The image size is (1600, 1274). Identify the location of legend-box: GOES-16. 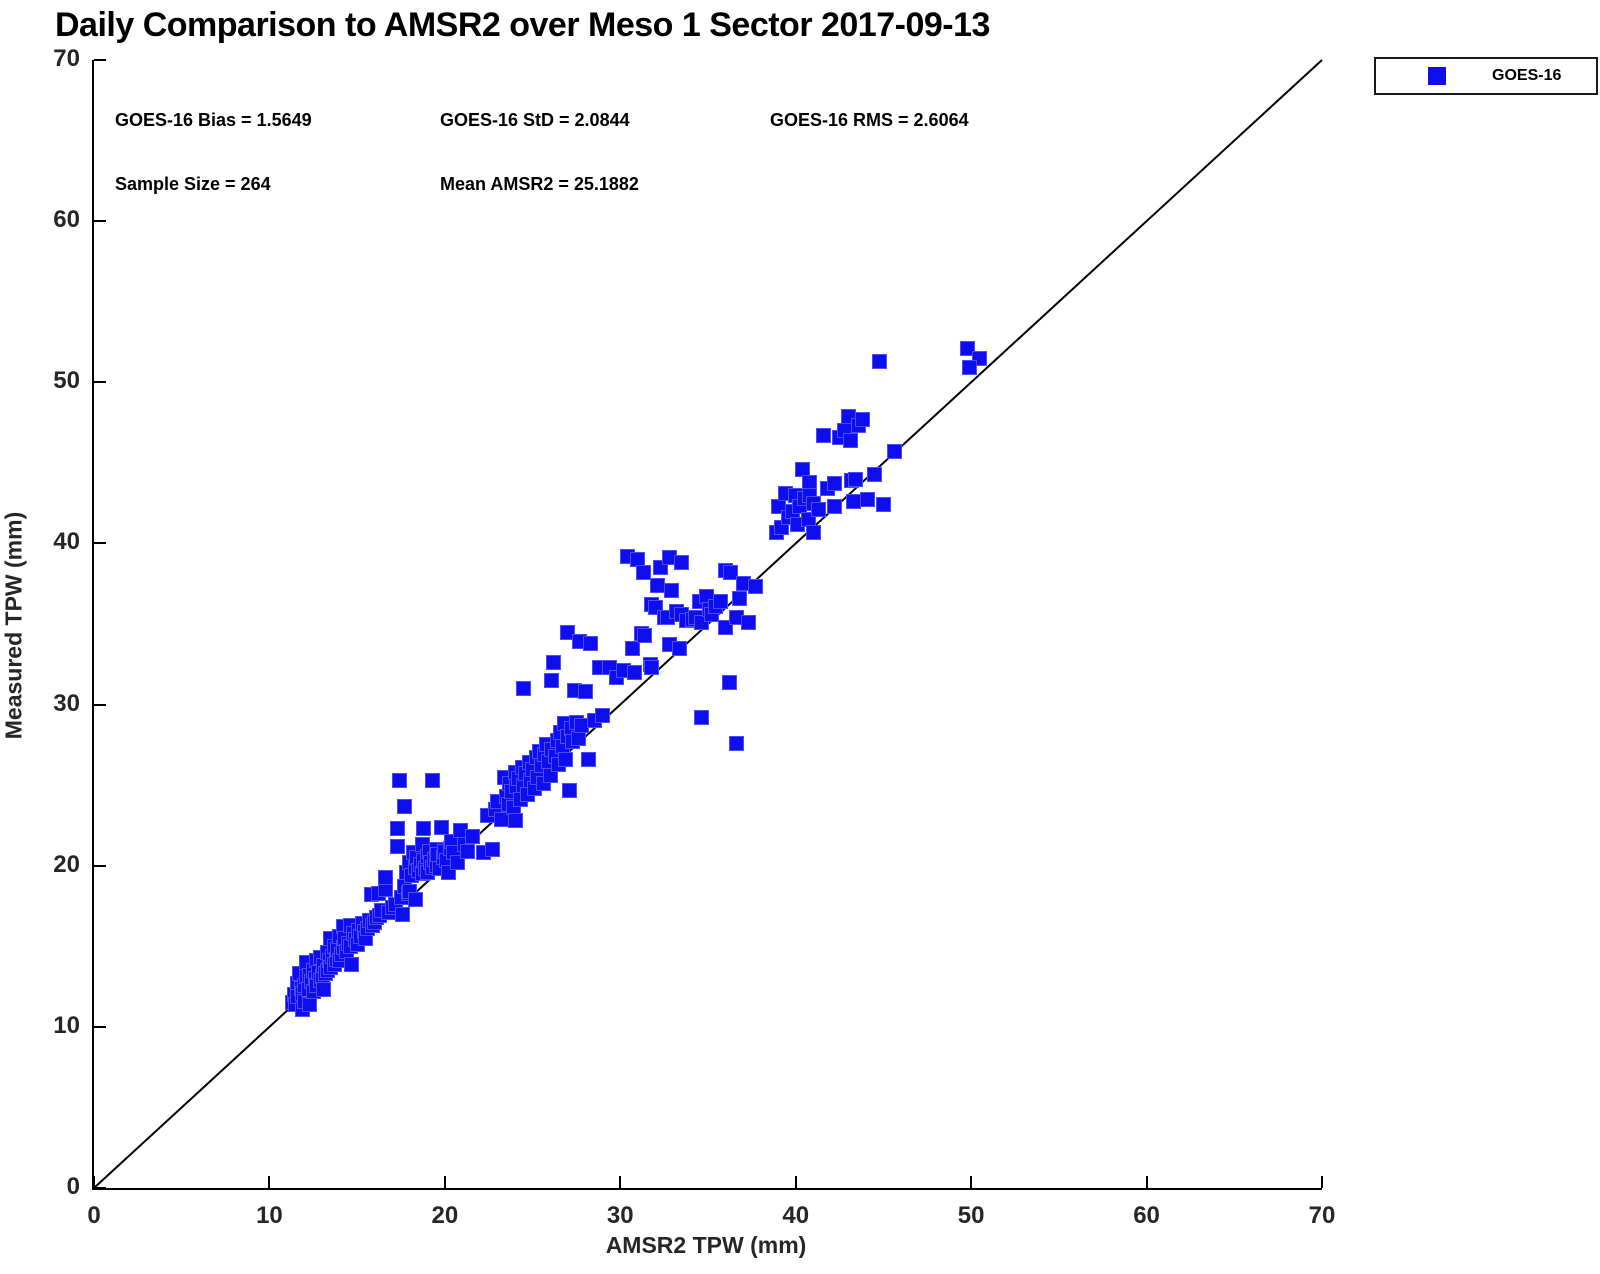
(1486, 76).